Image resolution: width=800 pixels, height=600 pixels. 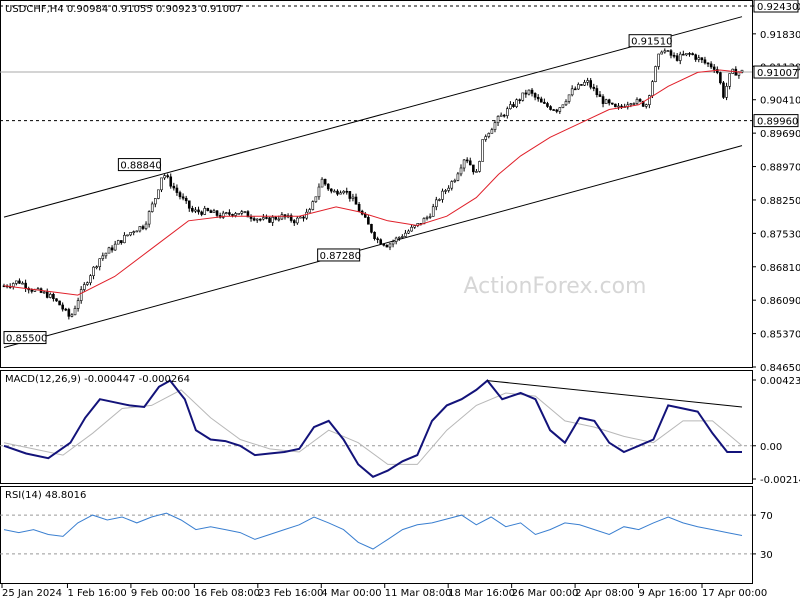 I want to click on annotation-3: 0.91510, so click(x=651, y=42).